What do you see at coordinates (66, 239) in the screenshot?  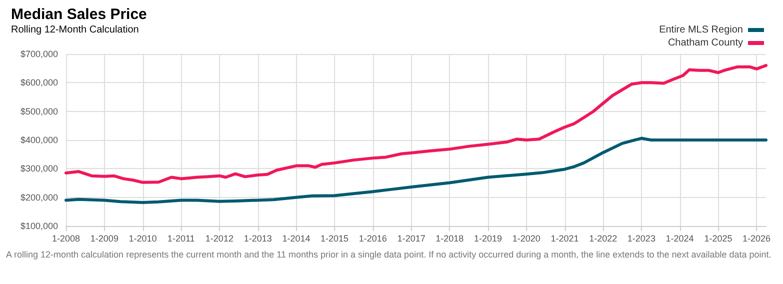 I see `x-tick-label: 1-2008` at bounding box center [66, 239].